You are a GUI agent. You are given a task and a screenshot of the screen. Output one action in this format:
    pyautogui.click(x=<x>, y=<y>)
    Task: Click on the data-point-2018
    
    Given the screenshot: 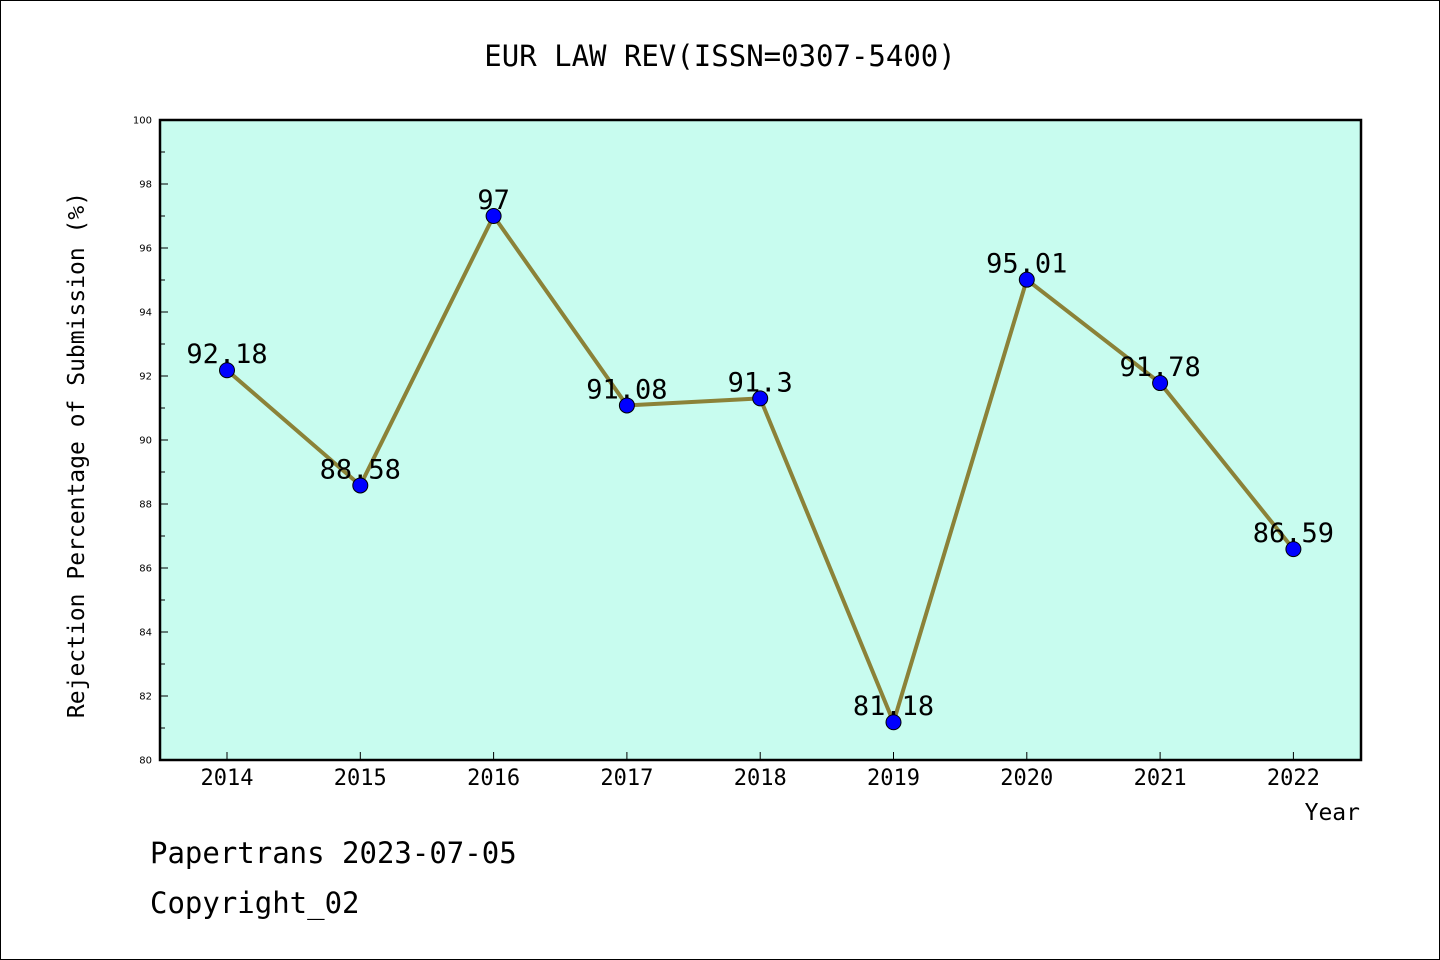 What is the action you would take?
    pyautogui.click(x=760, y=398)
    